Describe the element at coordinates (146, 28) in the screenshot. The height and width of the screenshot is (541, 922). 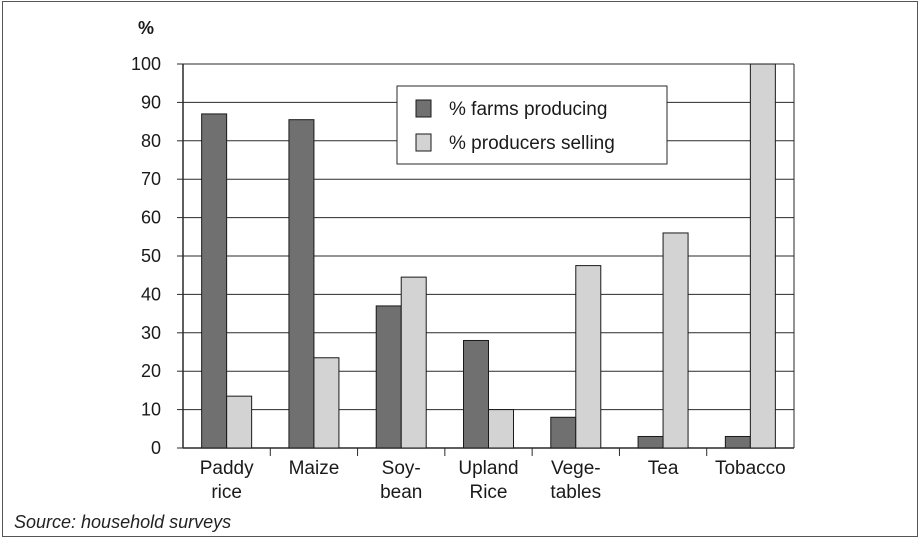
I see `y-axis-label: %` at that location.